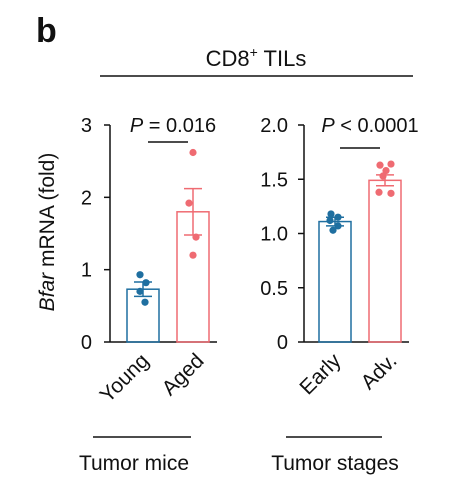  What do you see at coordinates (86, 126) in the screenshot?
I see `y-tick-label: 3` at bounding box center [86, 126].